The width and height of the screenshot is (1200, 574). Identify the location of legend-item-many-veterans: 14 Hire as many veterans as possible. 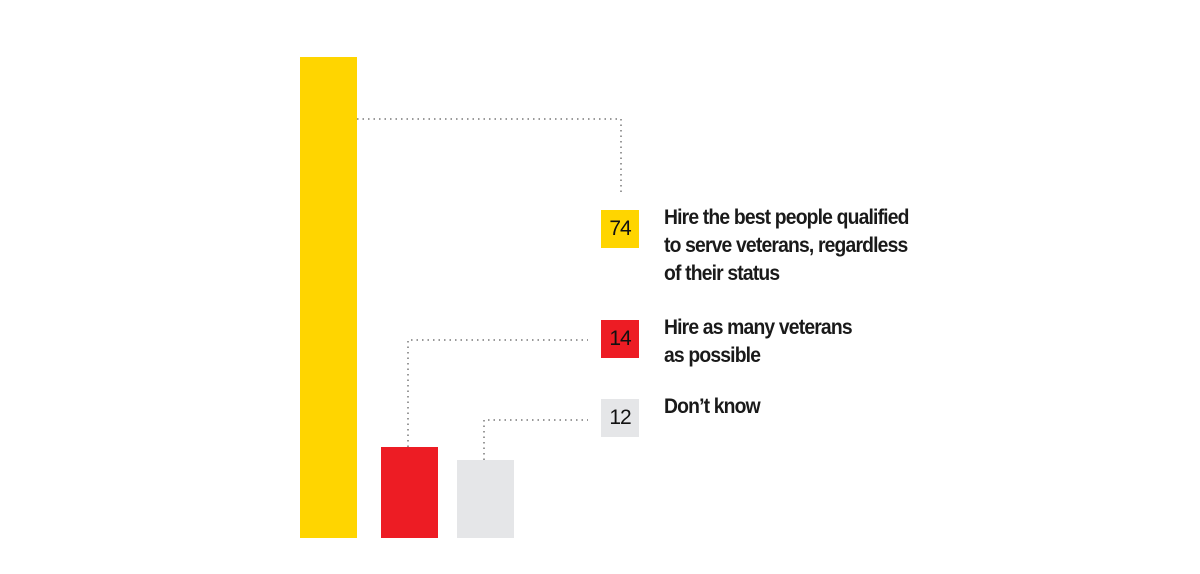
(734, 343).